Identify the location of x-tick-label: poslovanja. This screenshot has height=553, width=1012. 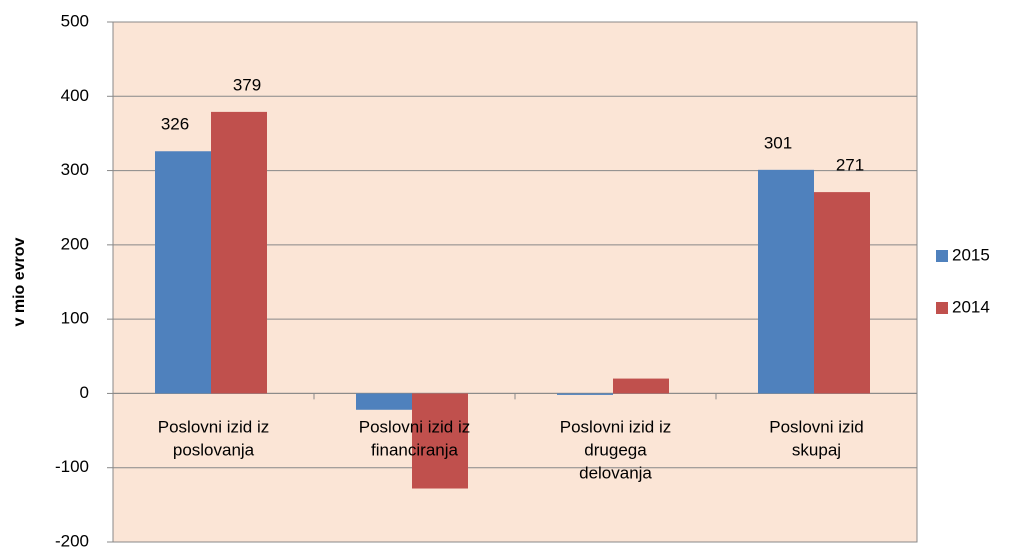
(214, 449).